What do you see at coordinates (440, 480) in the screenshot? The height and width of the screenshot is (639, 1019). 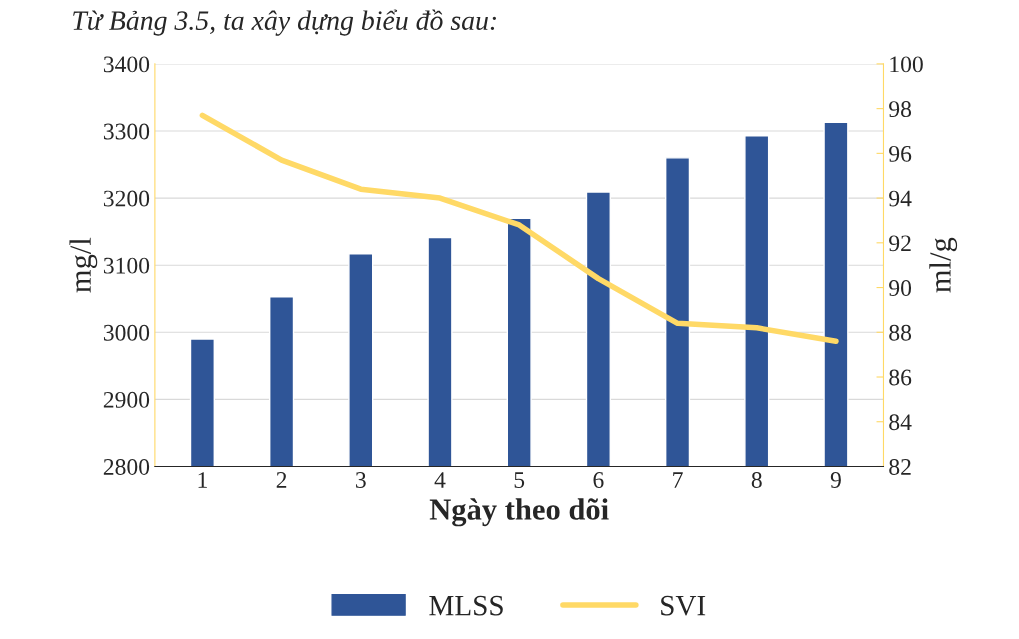 I see `x-tick-label: 4` at bounding box center [440, 480].